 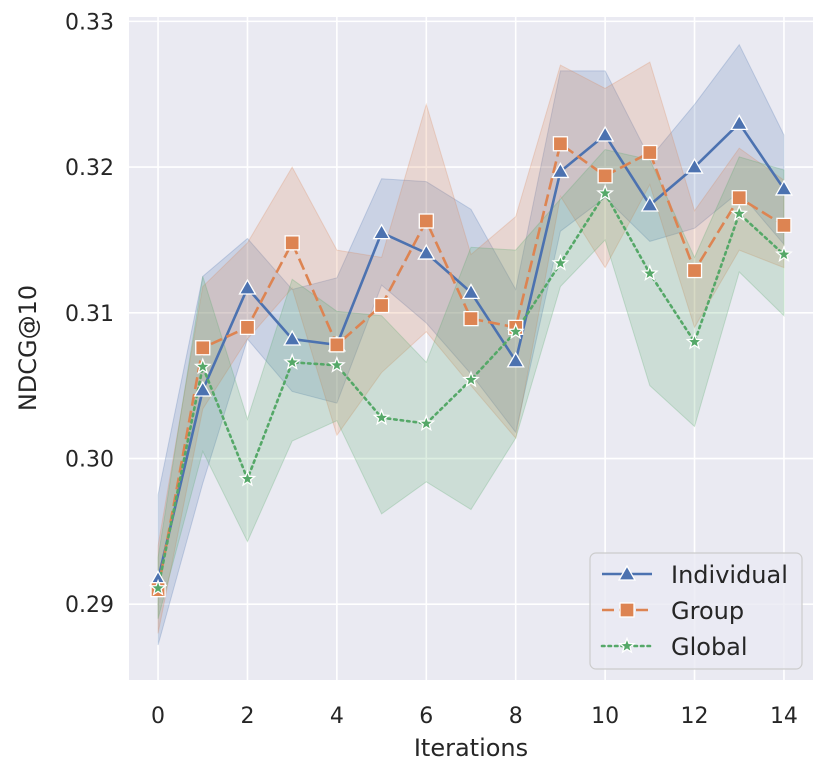 I want to click on legend-box, so click(x=696, y=611).